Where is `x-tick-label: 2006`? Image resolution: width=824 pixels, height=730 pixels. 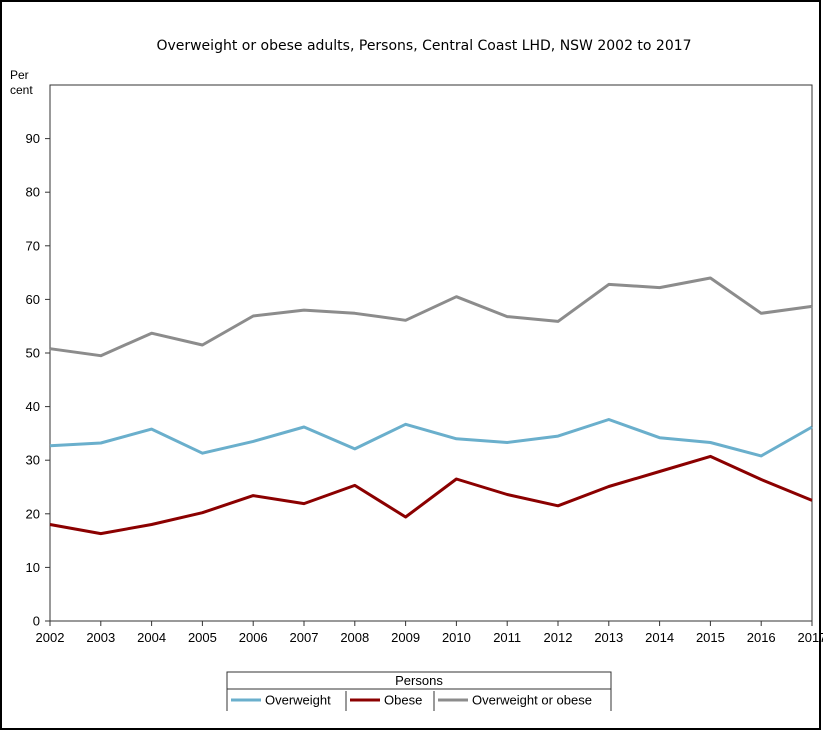
x-tick-label: 2006 is located at coordinates (253, 637).